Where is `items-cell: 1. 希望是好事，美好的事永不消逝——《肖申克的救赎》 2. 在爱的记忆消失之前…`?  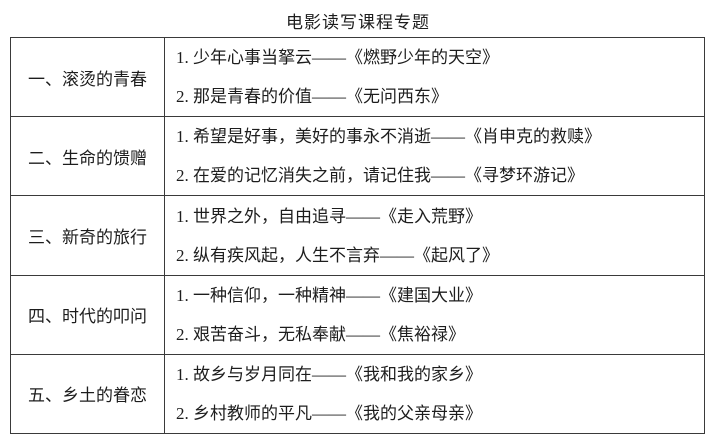 items-cell: 1. 希望是好事，美好的事永不消逝——《肖申克的救赎》 2. 在爱的记忆消失之前… is located at coordinates (434, 156).